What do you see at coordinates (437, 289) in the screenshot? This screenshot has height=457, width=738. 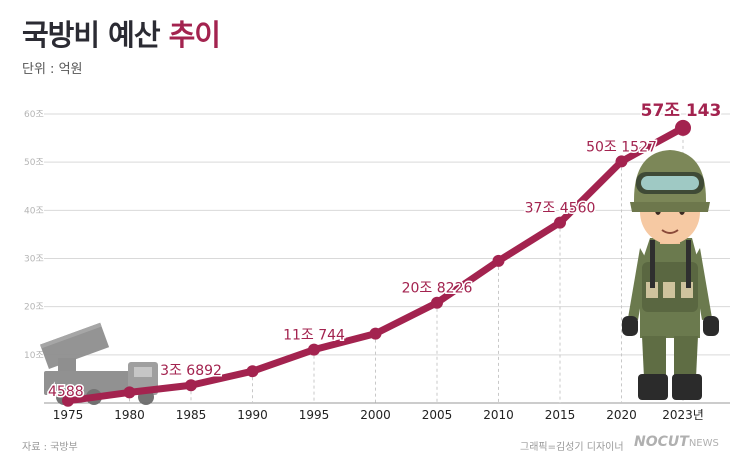 I see `data-label-6: 20조 8226` at bounding box center [437, 289].